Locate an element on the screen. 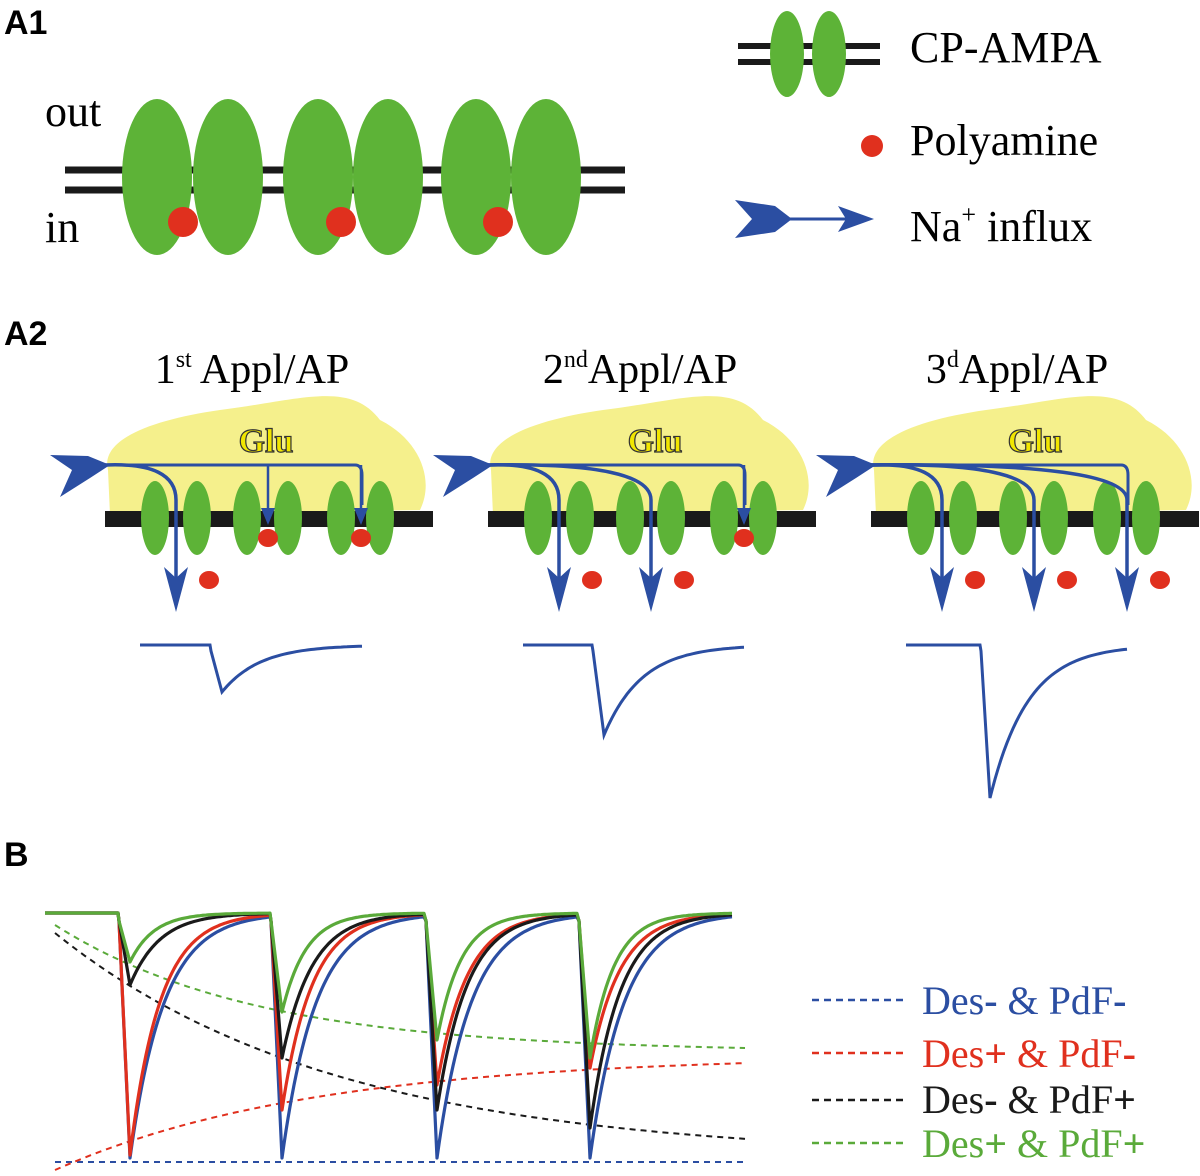 The width and height of the screenshot is (1200, 1176). glu-label-3: Glu is located at coordinates (1035, 441).